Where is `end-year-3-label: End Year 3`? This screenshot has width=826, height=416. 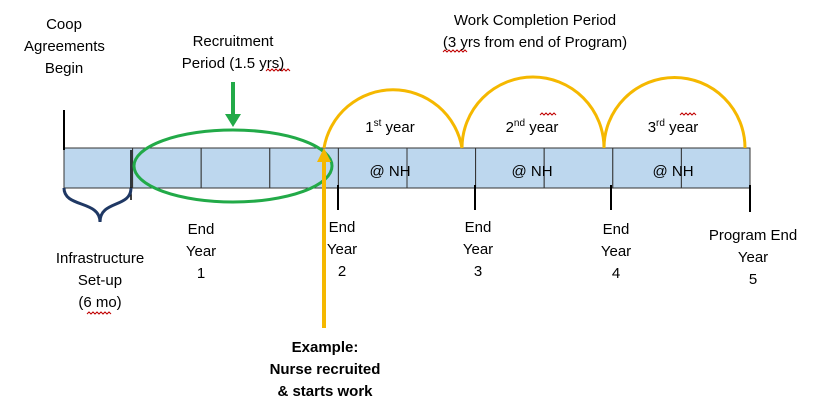
end-year-3-label: End Year 3 is located at coordinates (478, 249).